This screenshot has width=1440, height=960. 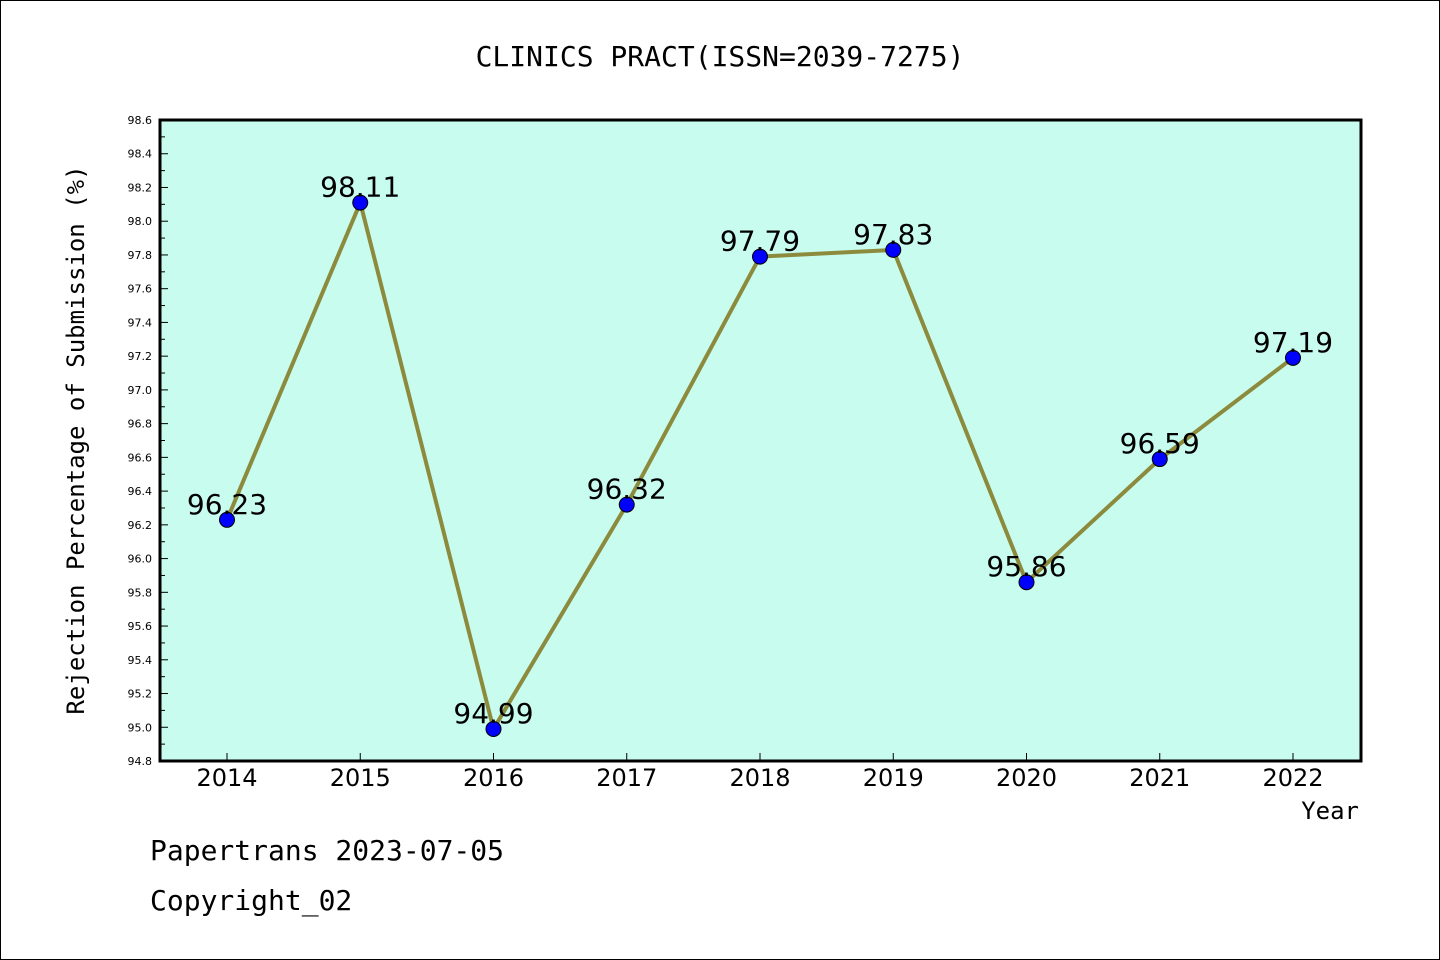 I want to click on y-tick-label: 97.6, so click(x=140, y=289).